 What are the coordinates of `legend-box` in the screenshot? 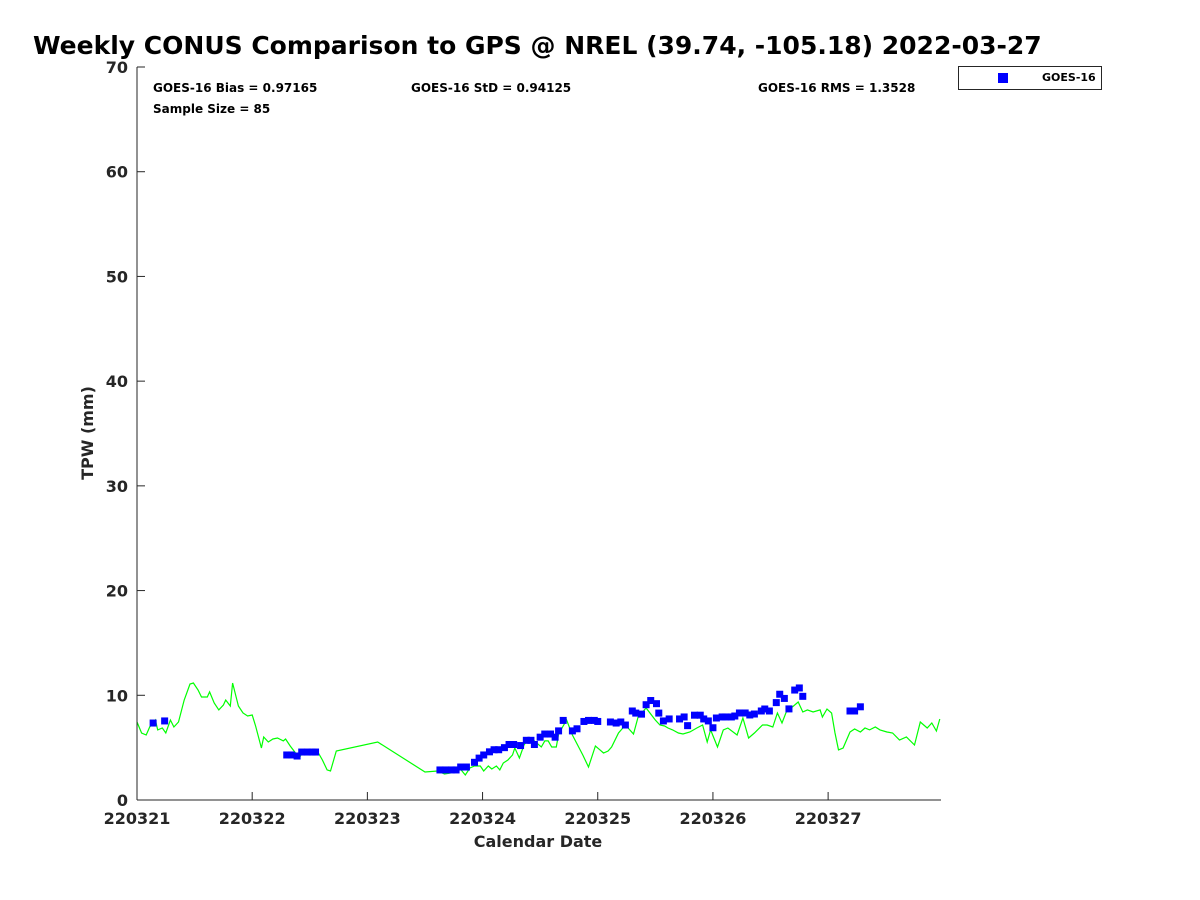 It's located at (1030, 78).